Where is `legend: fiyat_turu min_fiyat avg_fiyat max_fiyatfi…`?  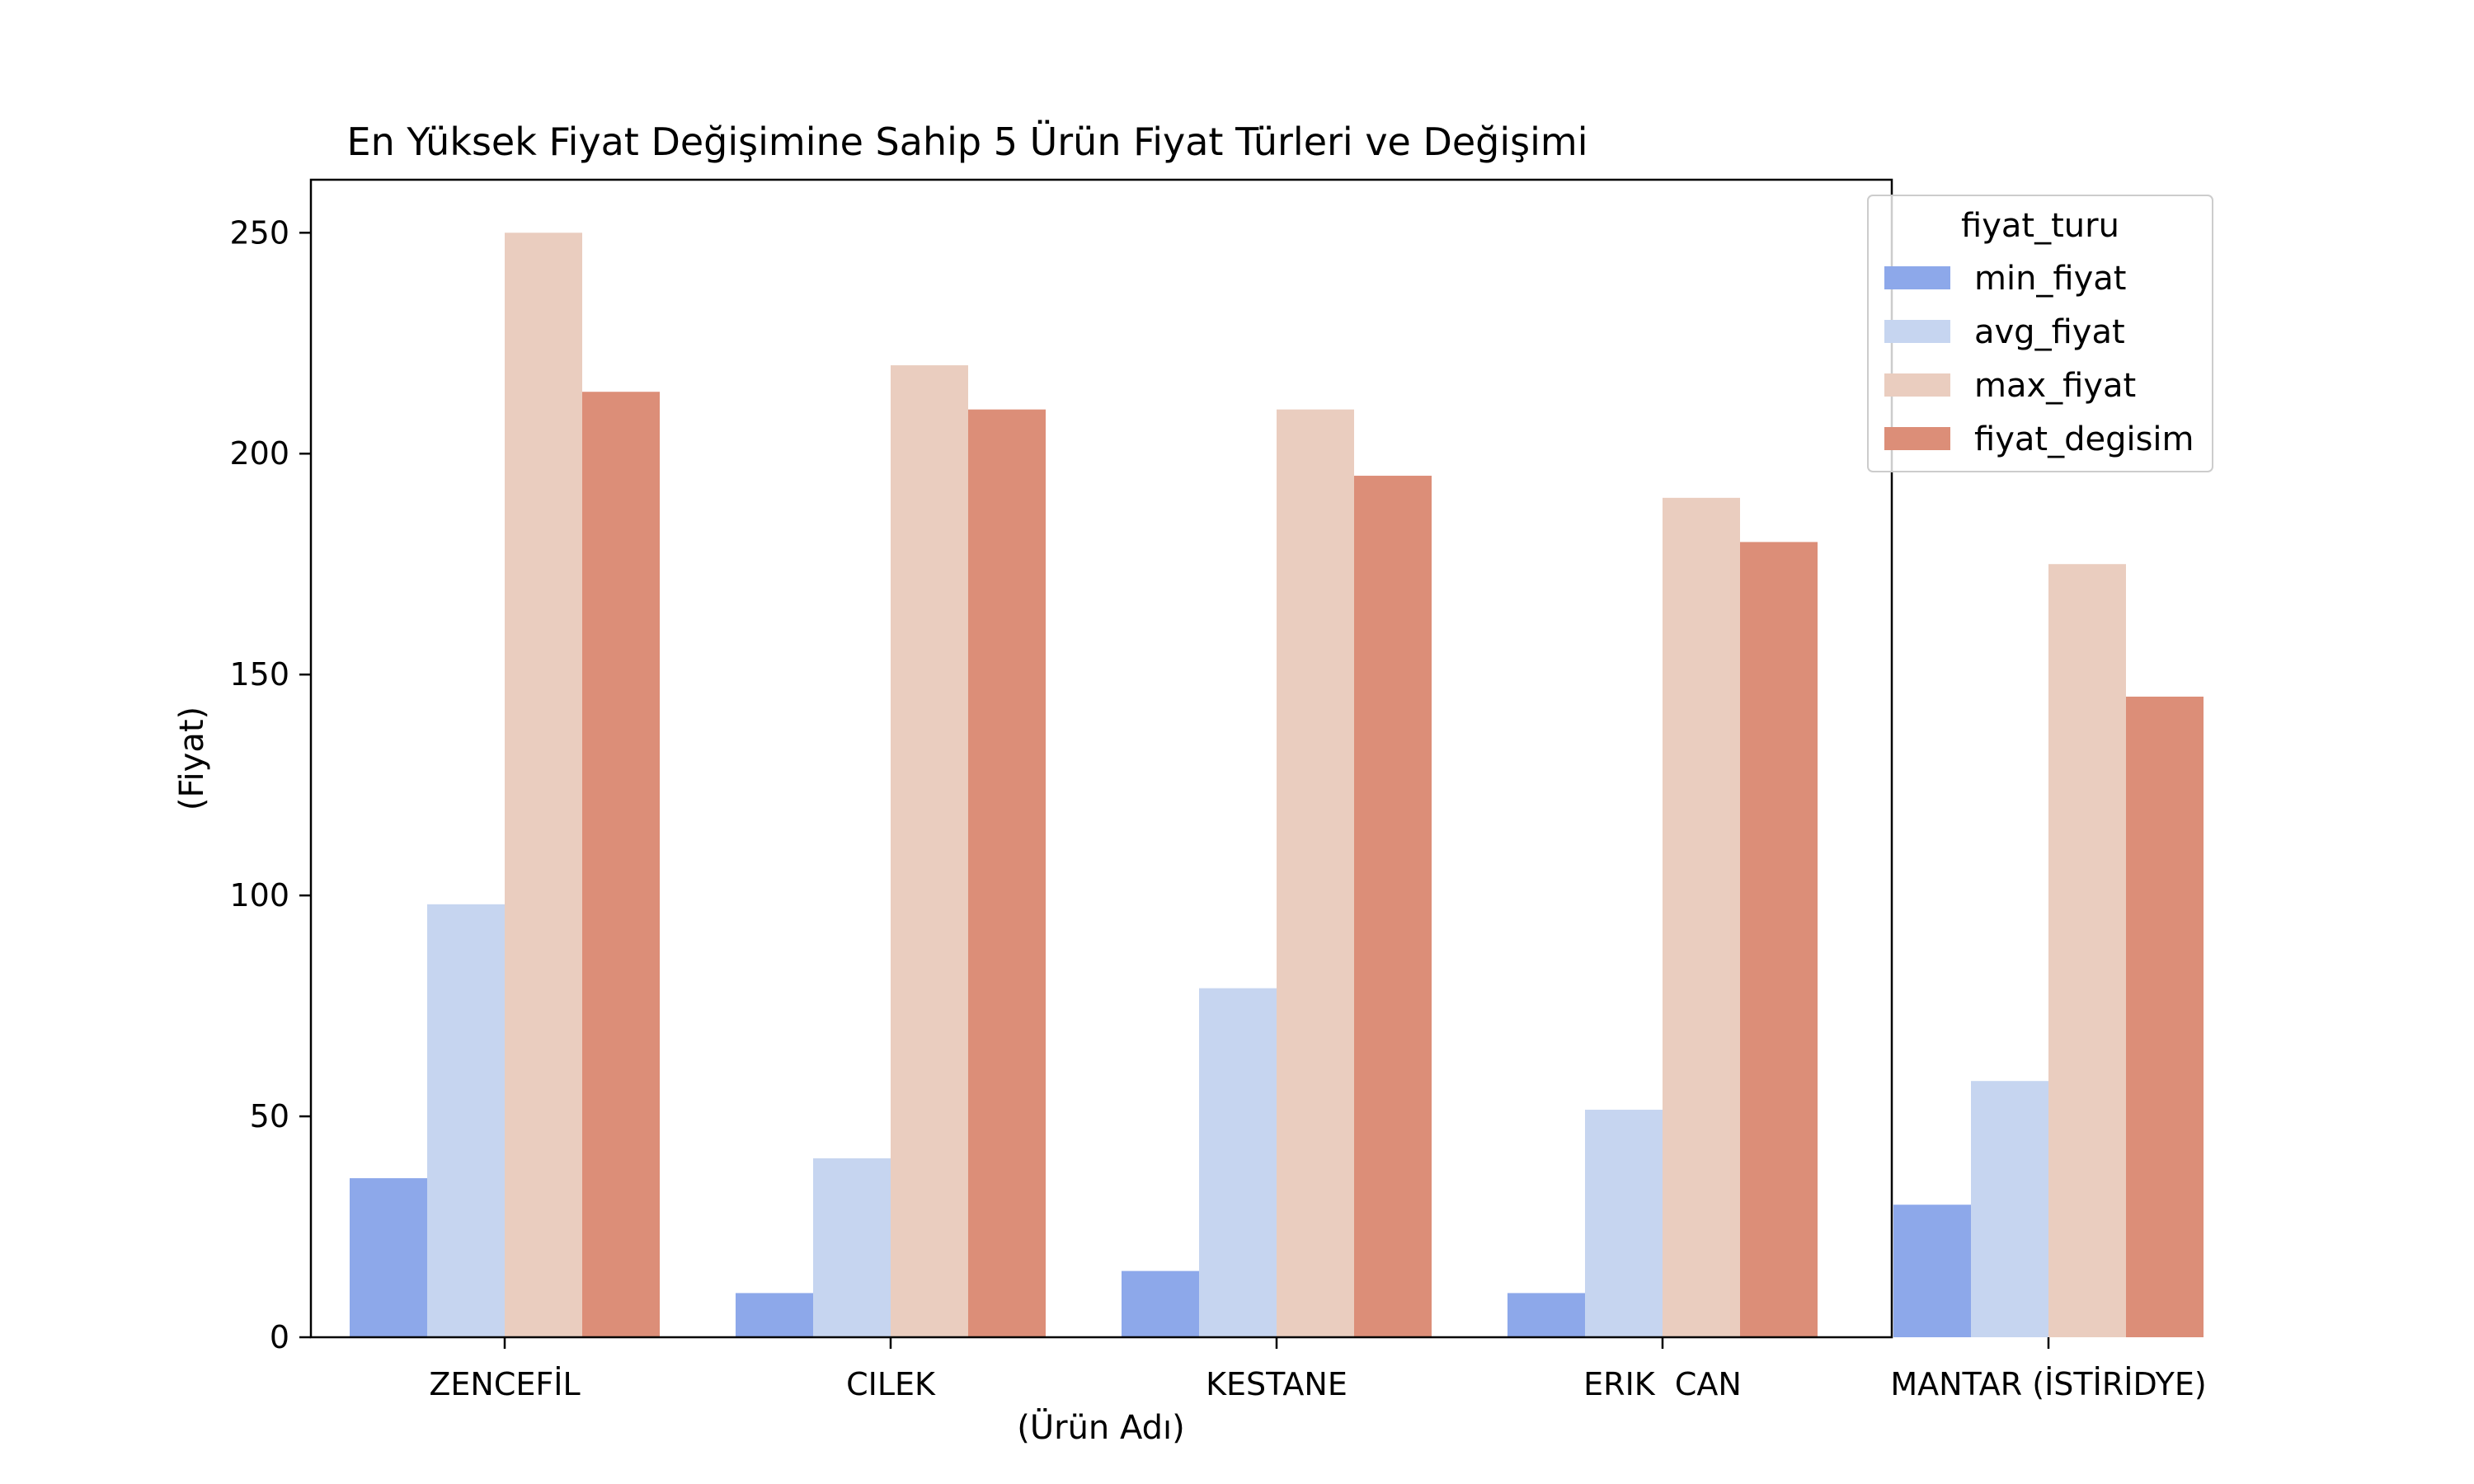
legend: fiyat_turu min_fiyat avg_fiyat max_fiyatfi… is located at coordinates (2040, 333).